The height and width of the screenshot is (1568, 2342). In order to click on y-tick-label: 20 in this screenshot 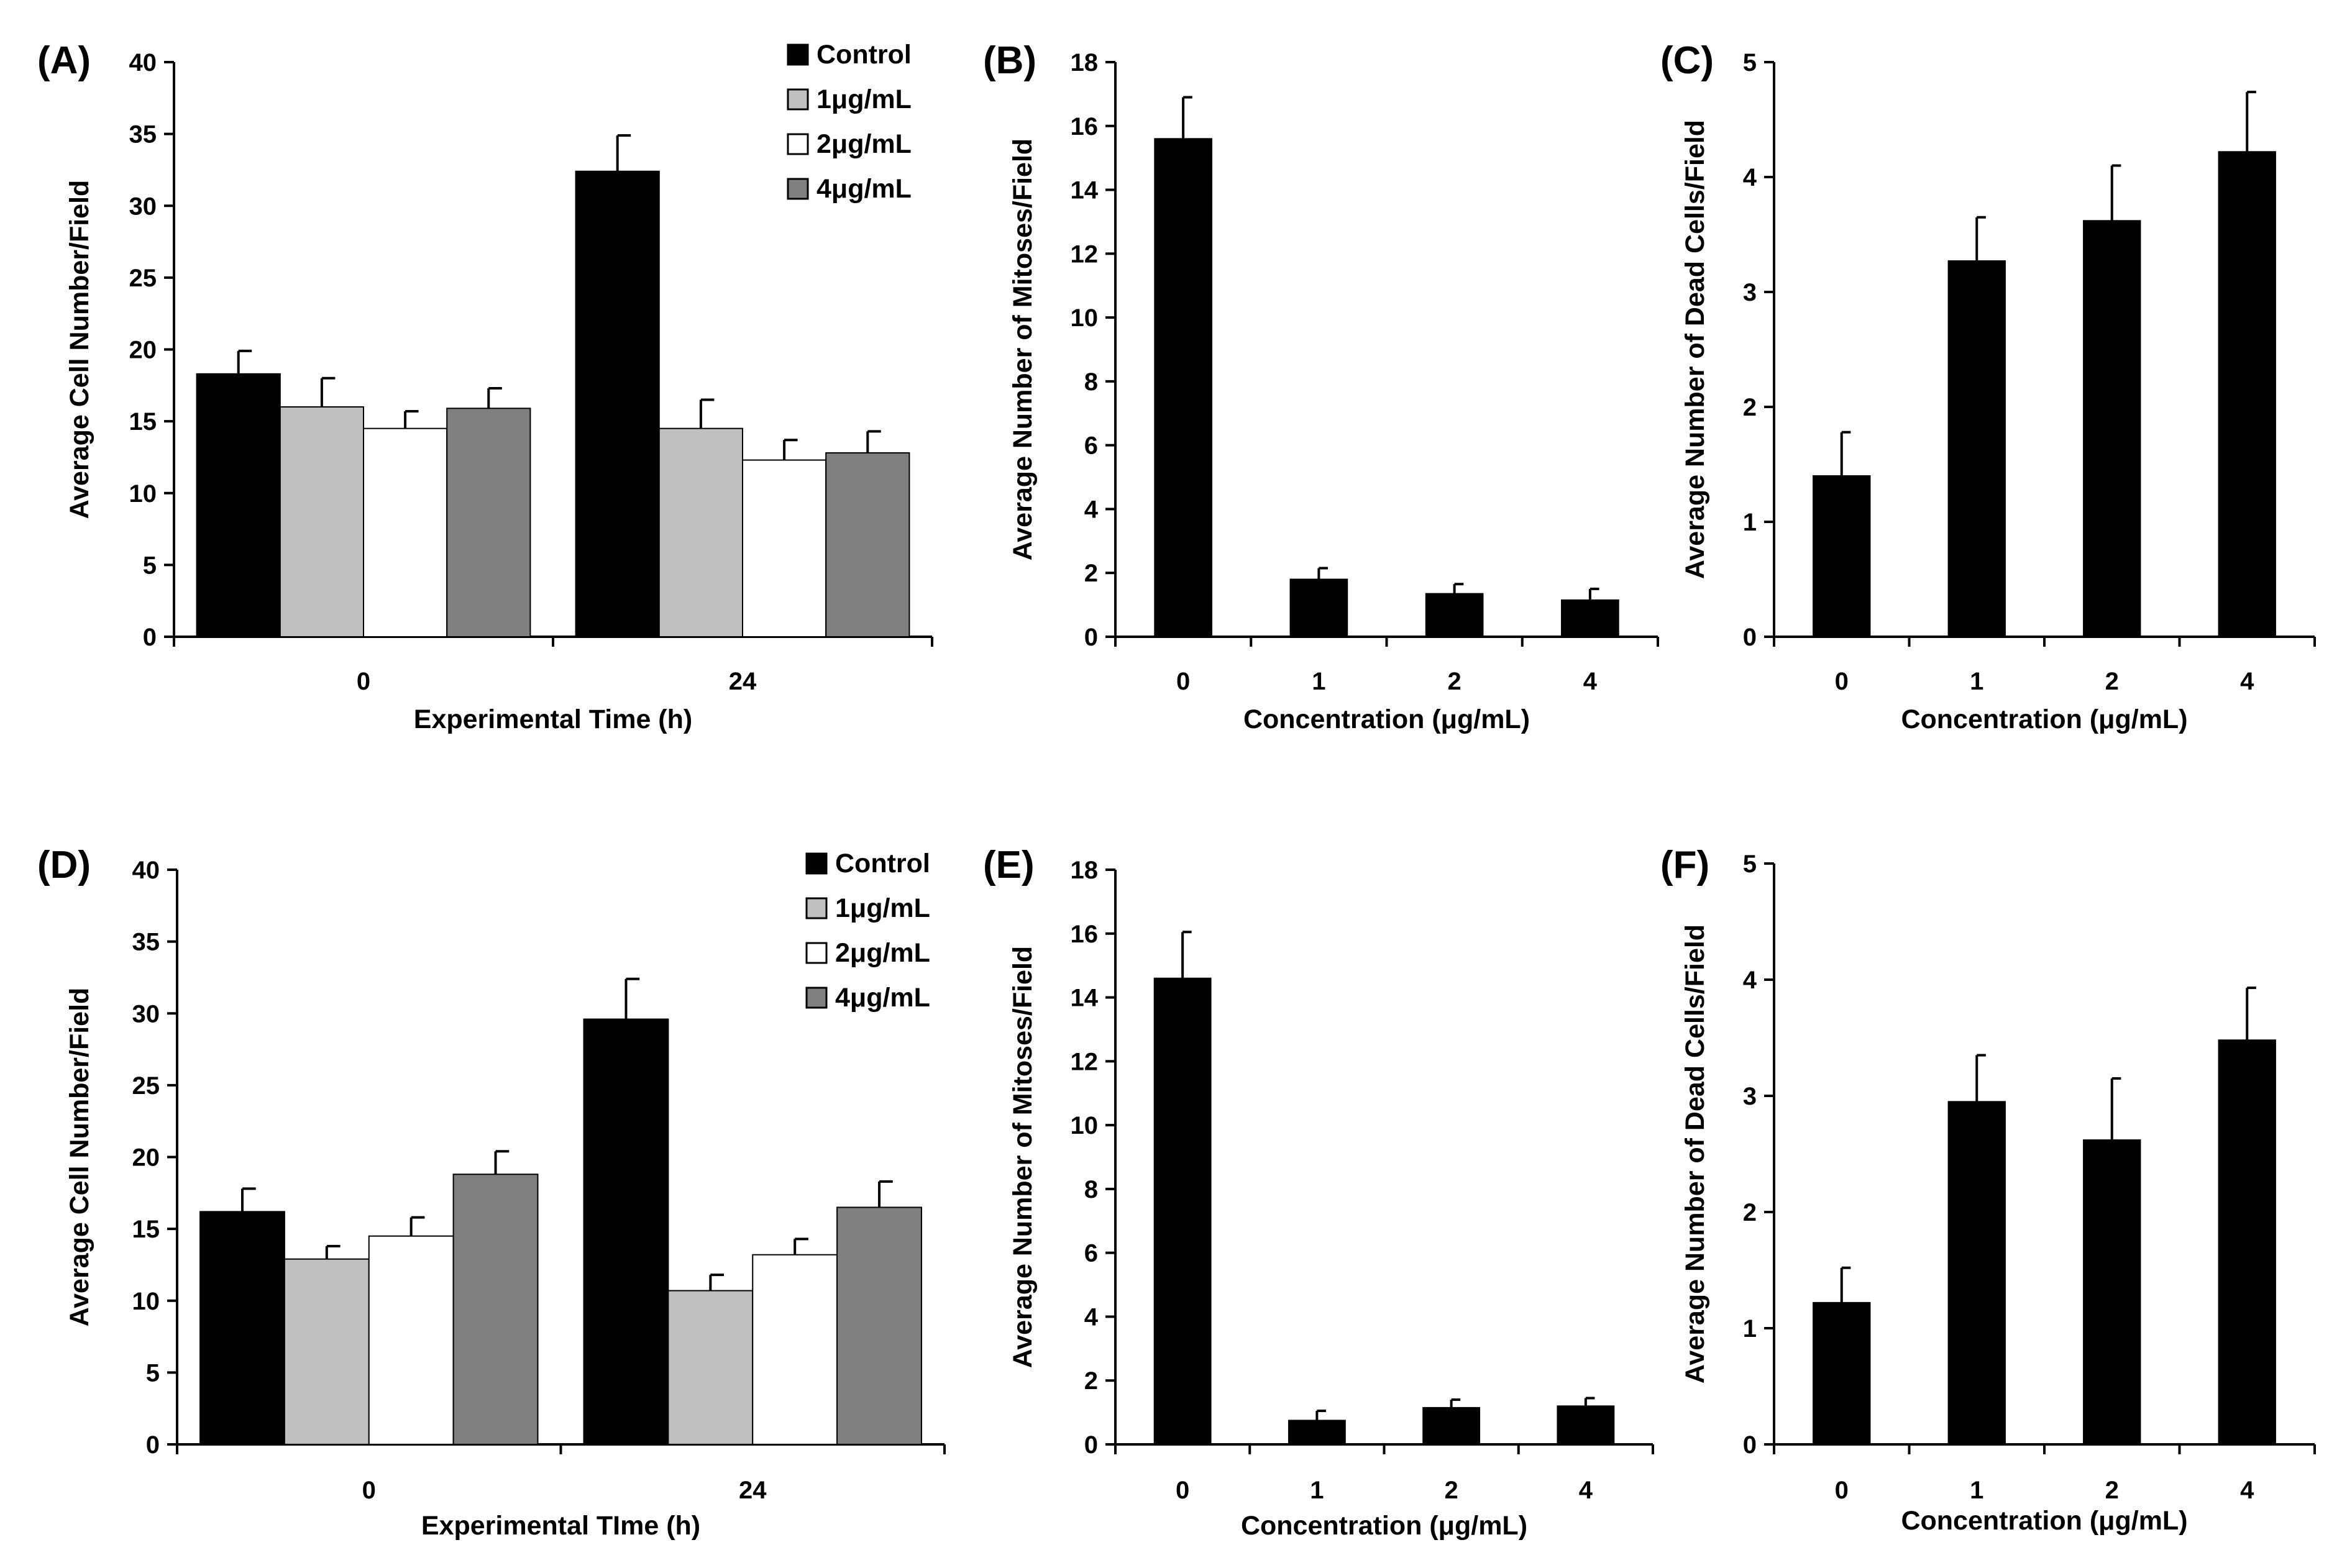, I will do `click(143, 350)`.